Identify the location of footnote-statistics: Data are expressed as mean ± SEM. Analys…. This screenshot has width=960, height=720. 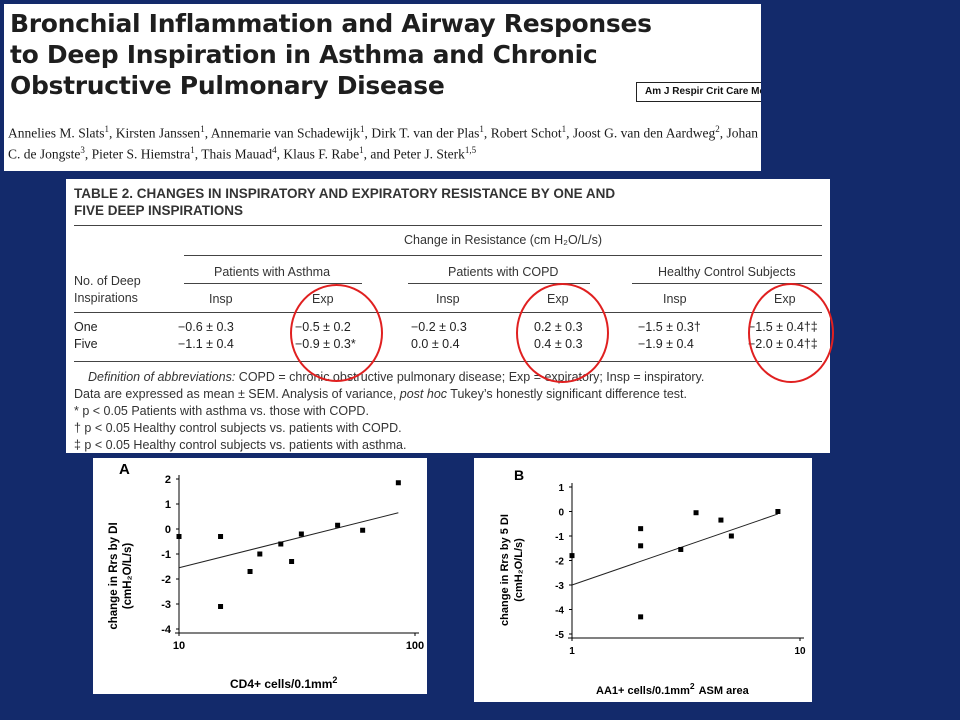
(380, 394).